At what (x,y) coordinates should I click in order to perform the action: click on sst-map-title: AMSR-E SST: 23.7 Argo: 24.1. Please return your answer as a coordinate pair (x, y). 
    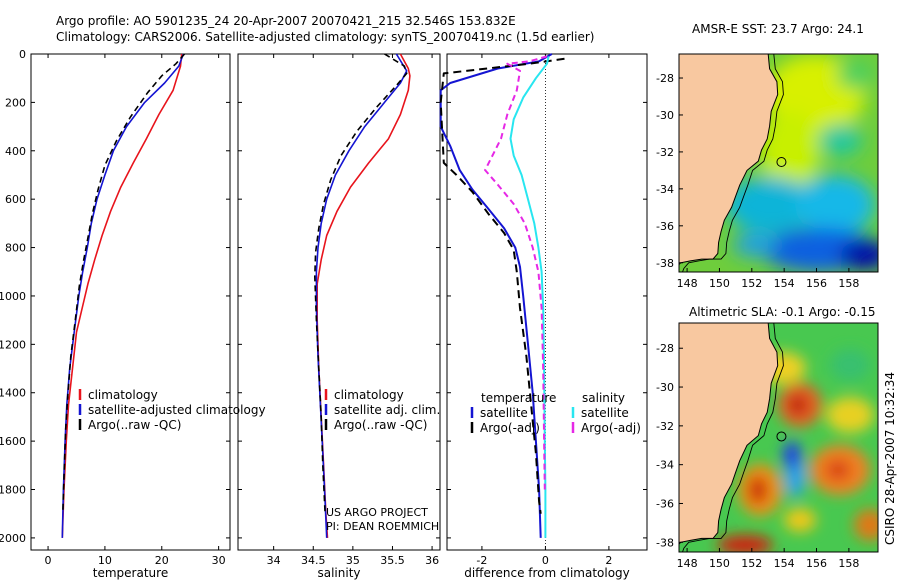
    Looking at the image, I should click on (778, 29).